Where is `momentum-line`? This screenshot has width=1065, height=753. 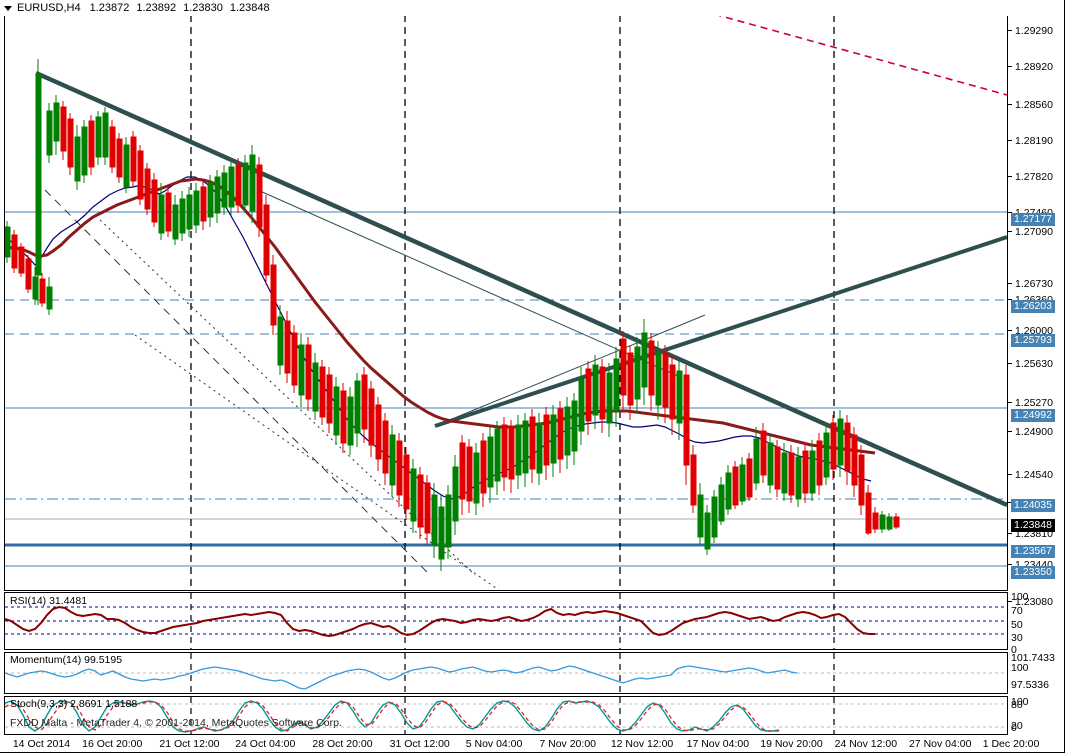
momentum-line is located at coordinates (401, 677).